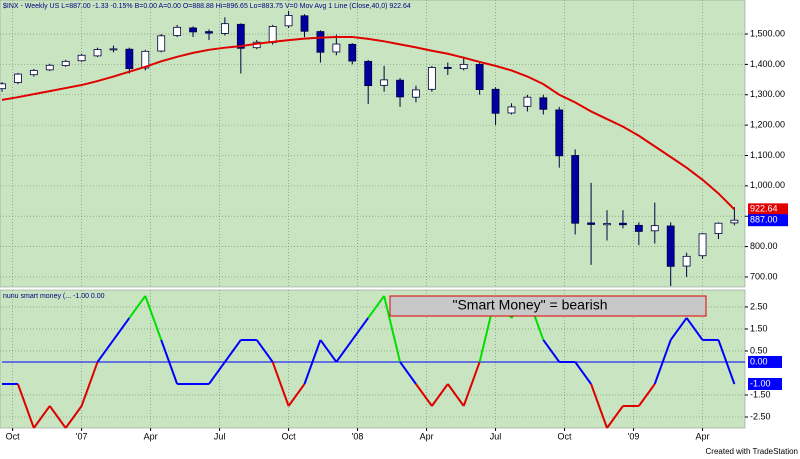  I want to click on last-value-label: 887.00, so click(764, 220).